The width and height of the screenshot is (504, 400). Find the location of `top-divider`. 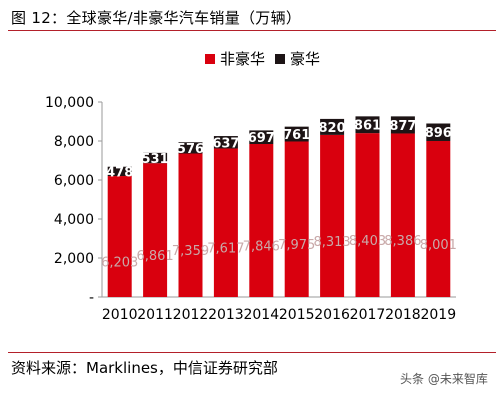

top-divider is located at coordinates (252, 30).